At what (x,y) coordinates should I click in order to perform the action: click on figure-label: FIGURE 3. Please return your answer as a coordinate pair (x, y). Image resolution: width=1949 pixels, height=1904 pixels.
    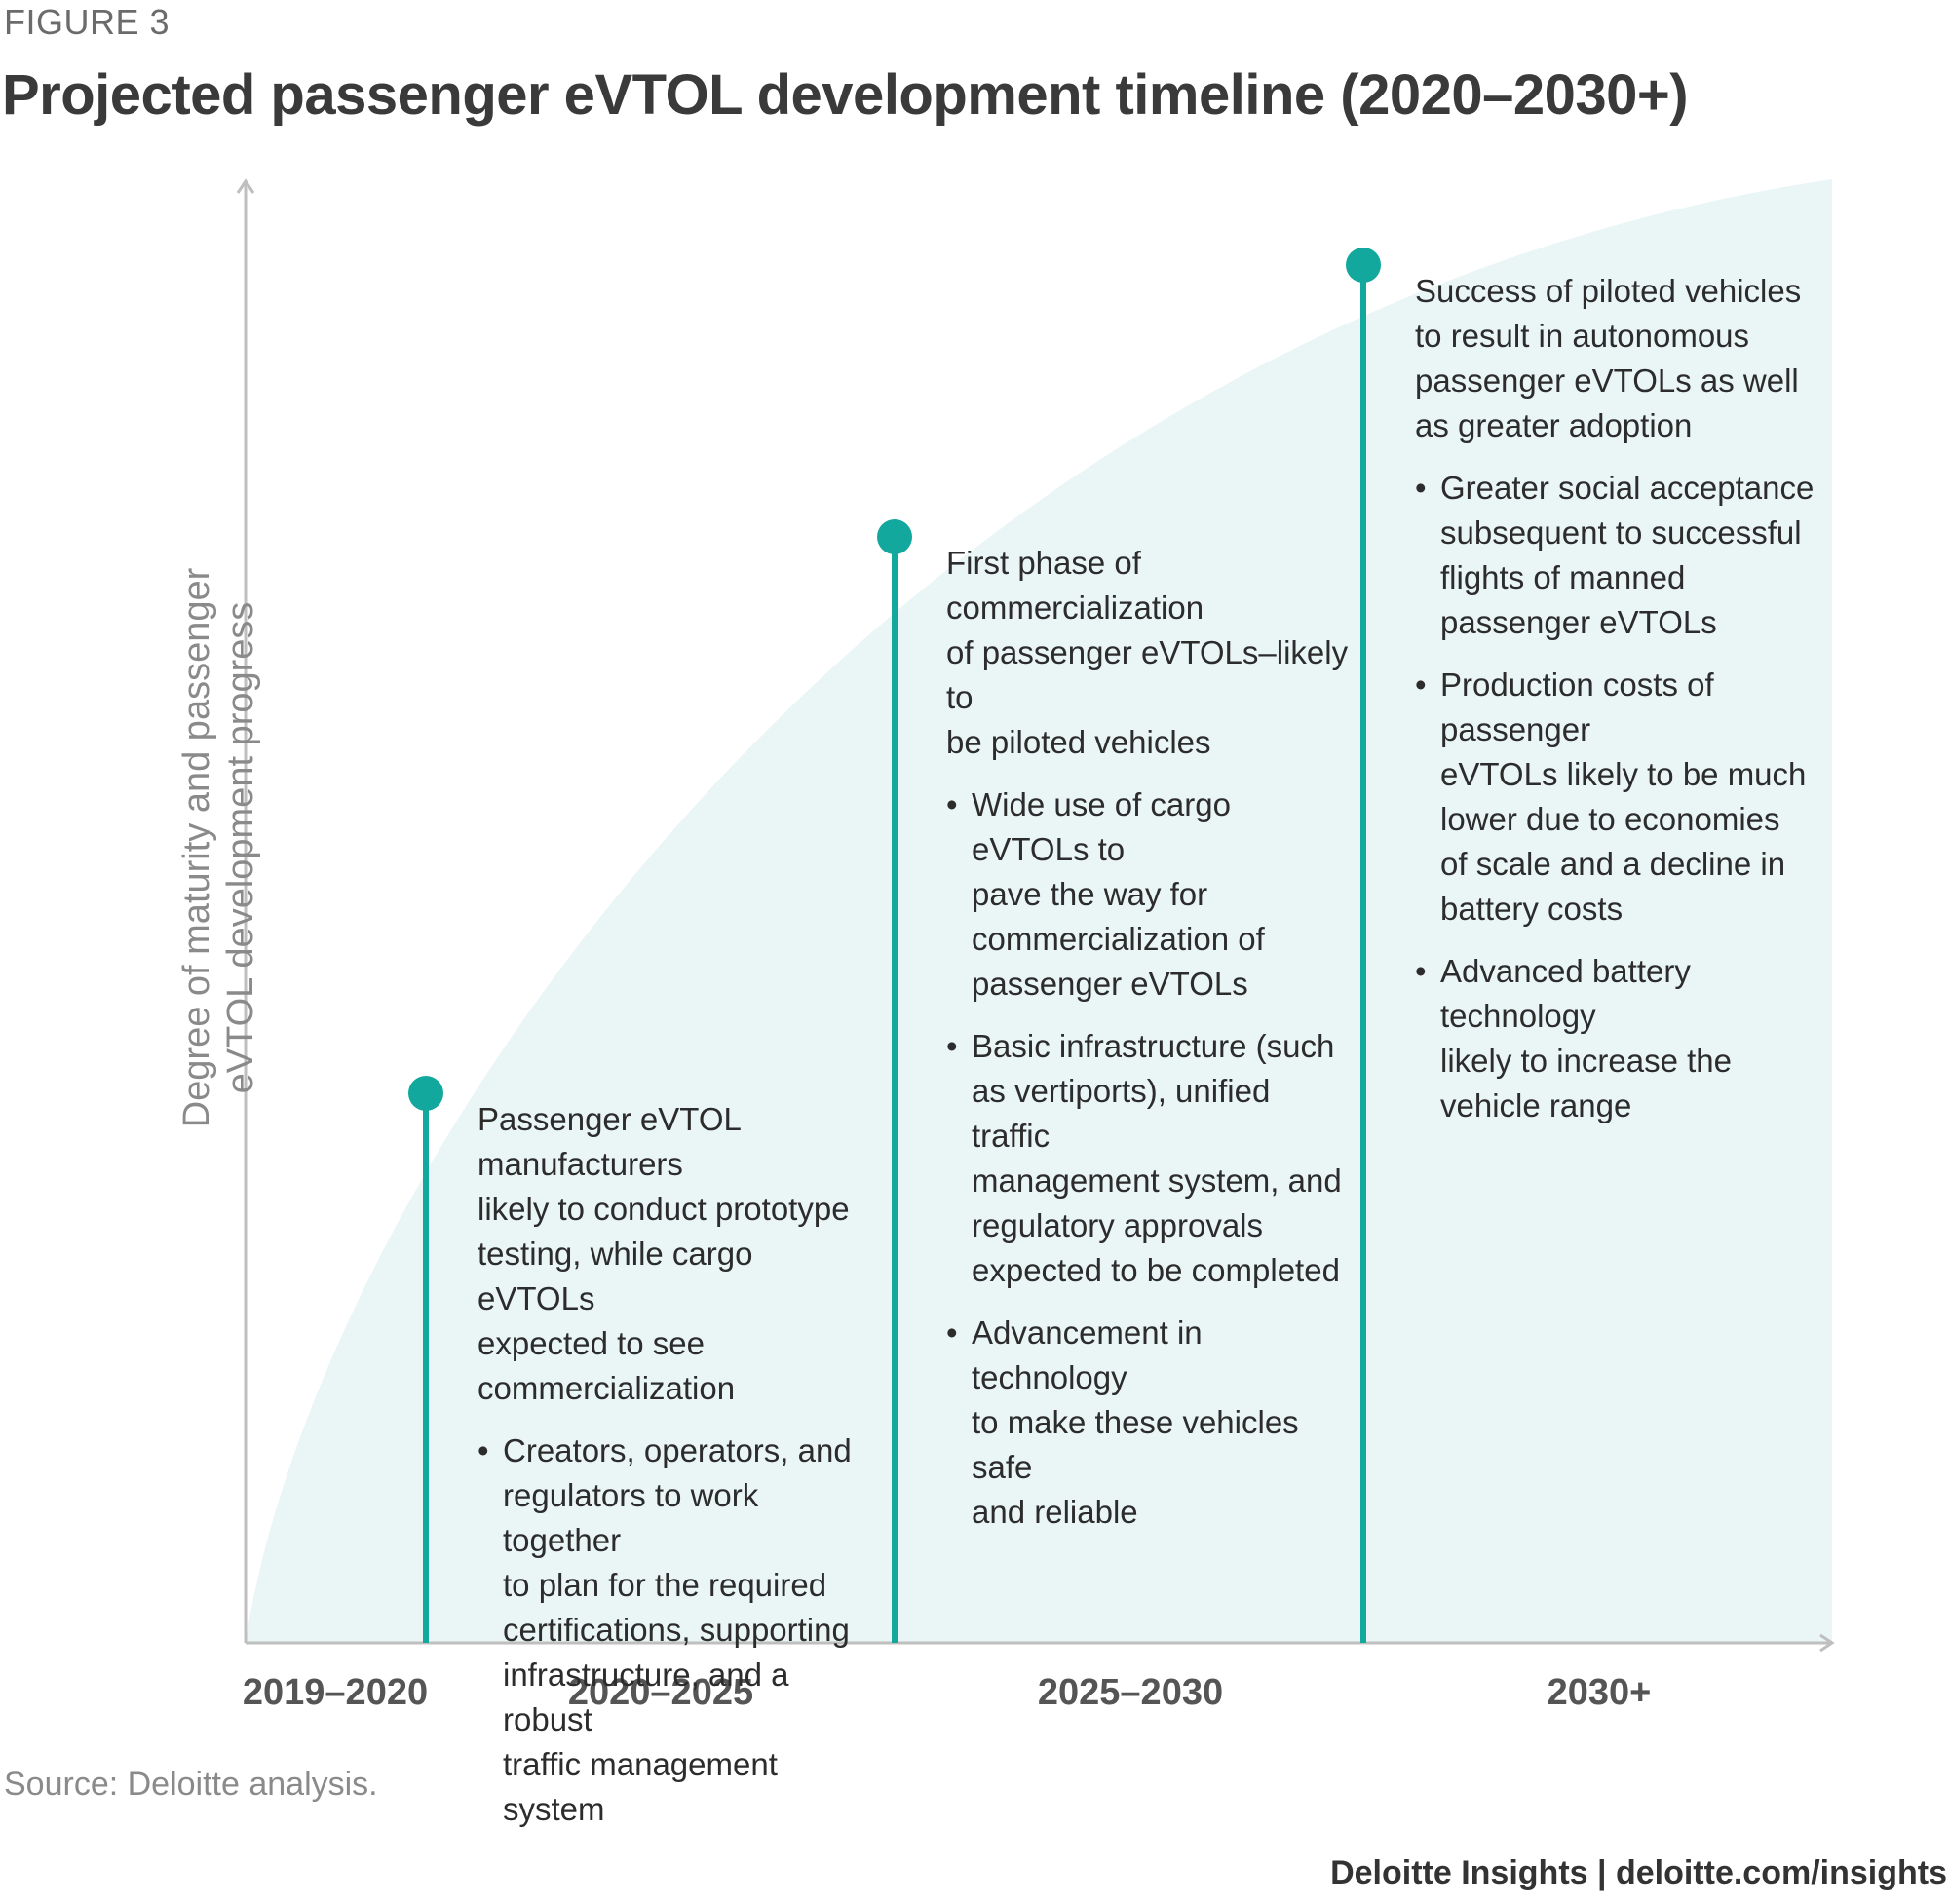
    Looking at the image, I should click on (87, 22).